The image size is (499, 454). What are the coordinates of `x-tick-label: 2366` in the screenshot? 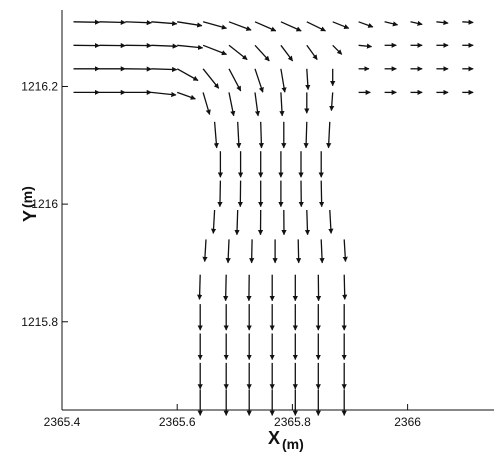 It's located at (407, 422).